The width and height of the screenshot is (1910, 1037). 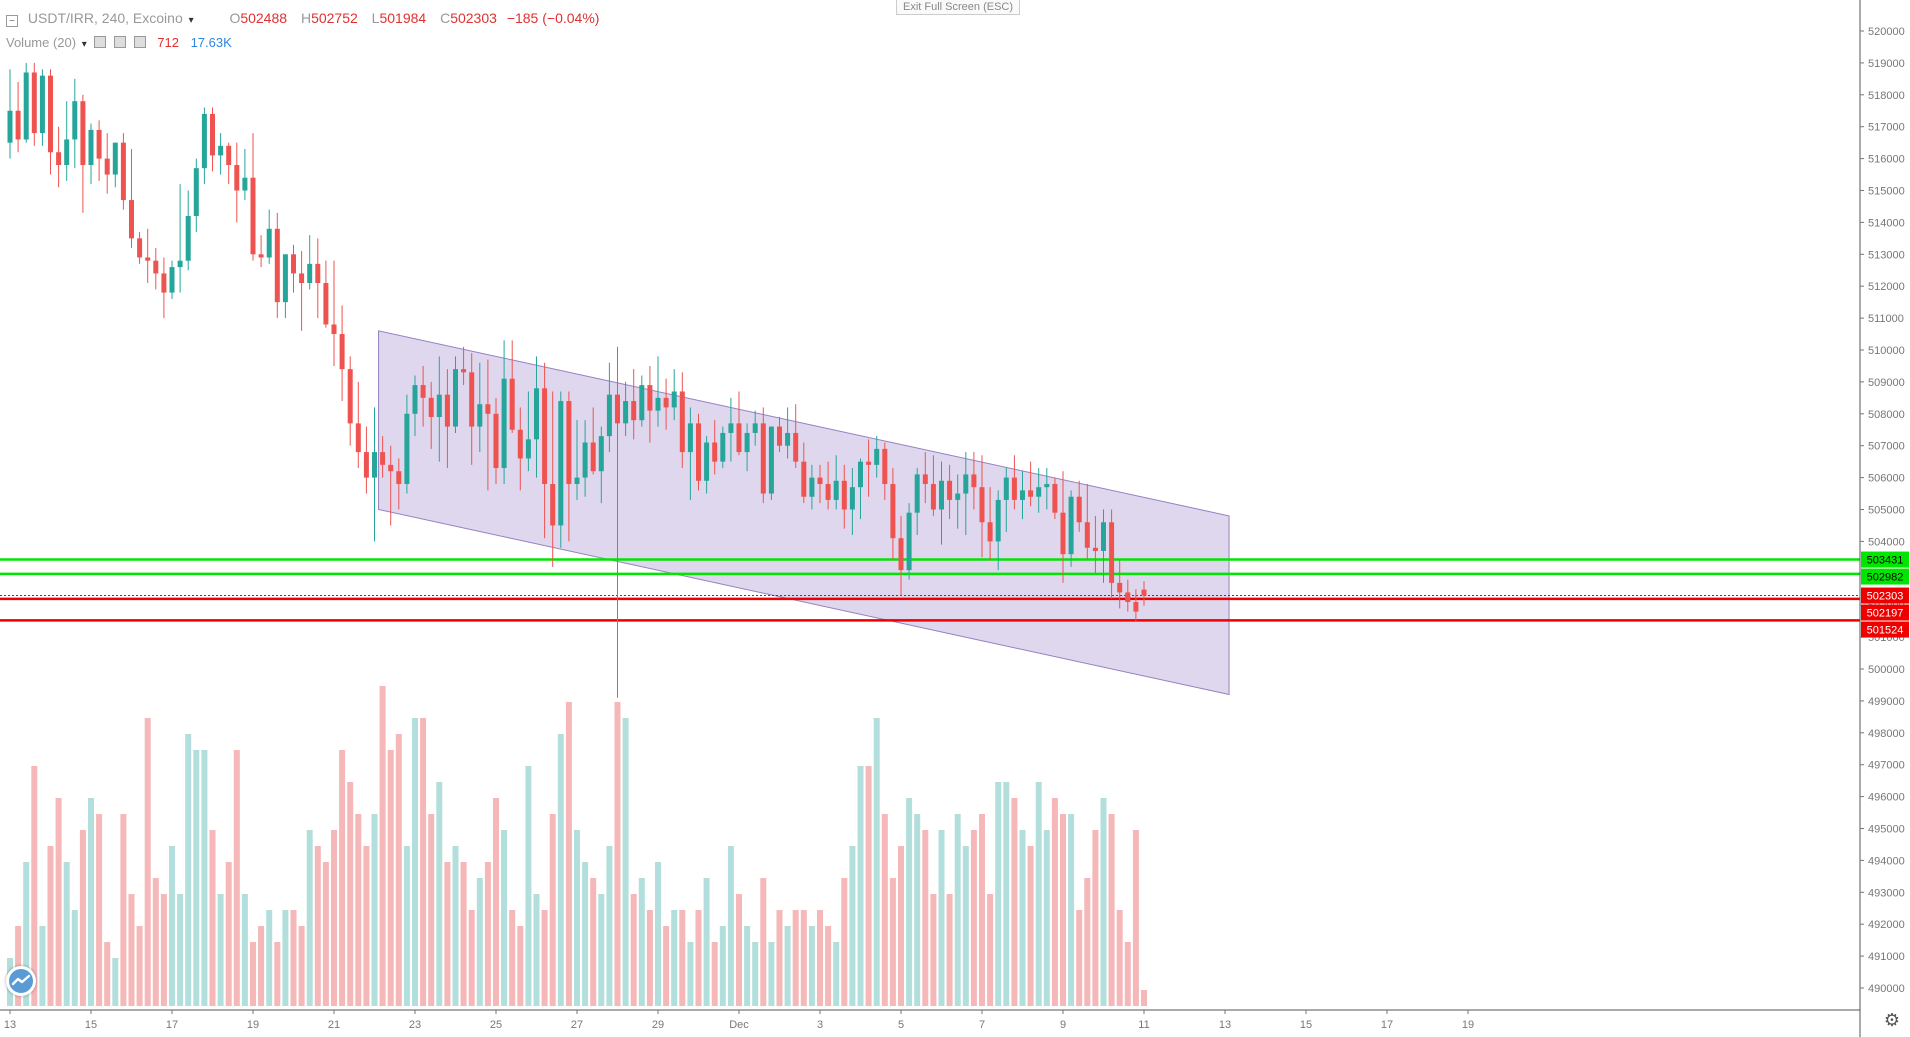 I want to click on settings-mini-icon, so click(x=120, y=42).